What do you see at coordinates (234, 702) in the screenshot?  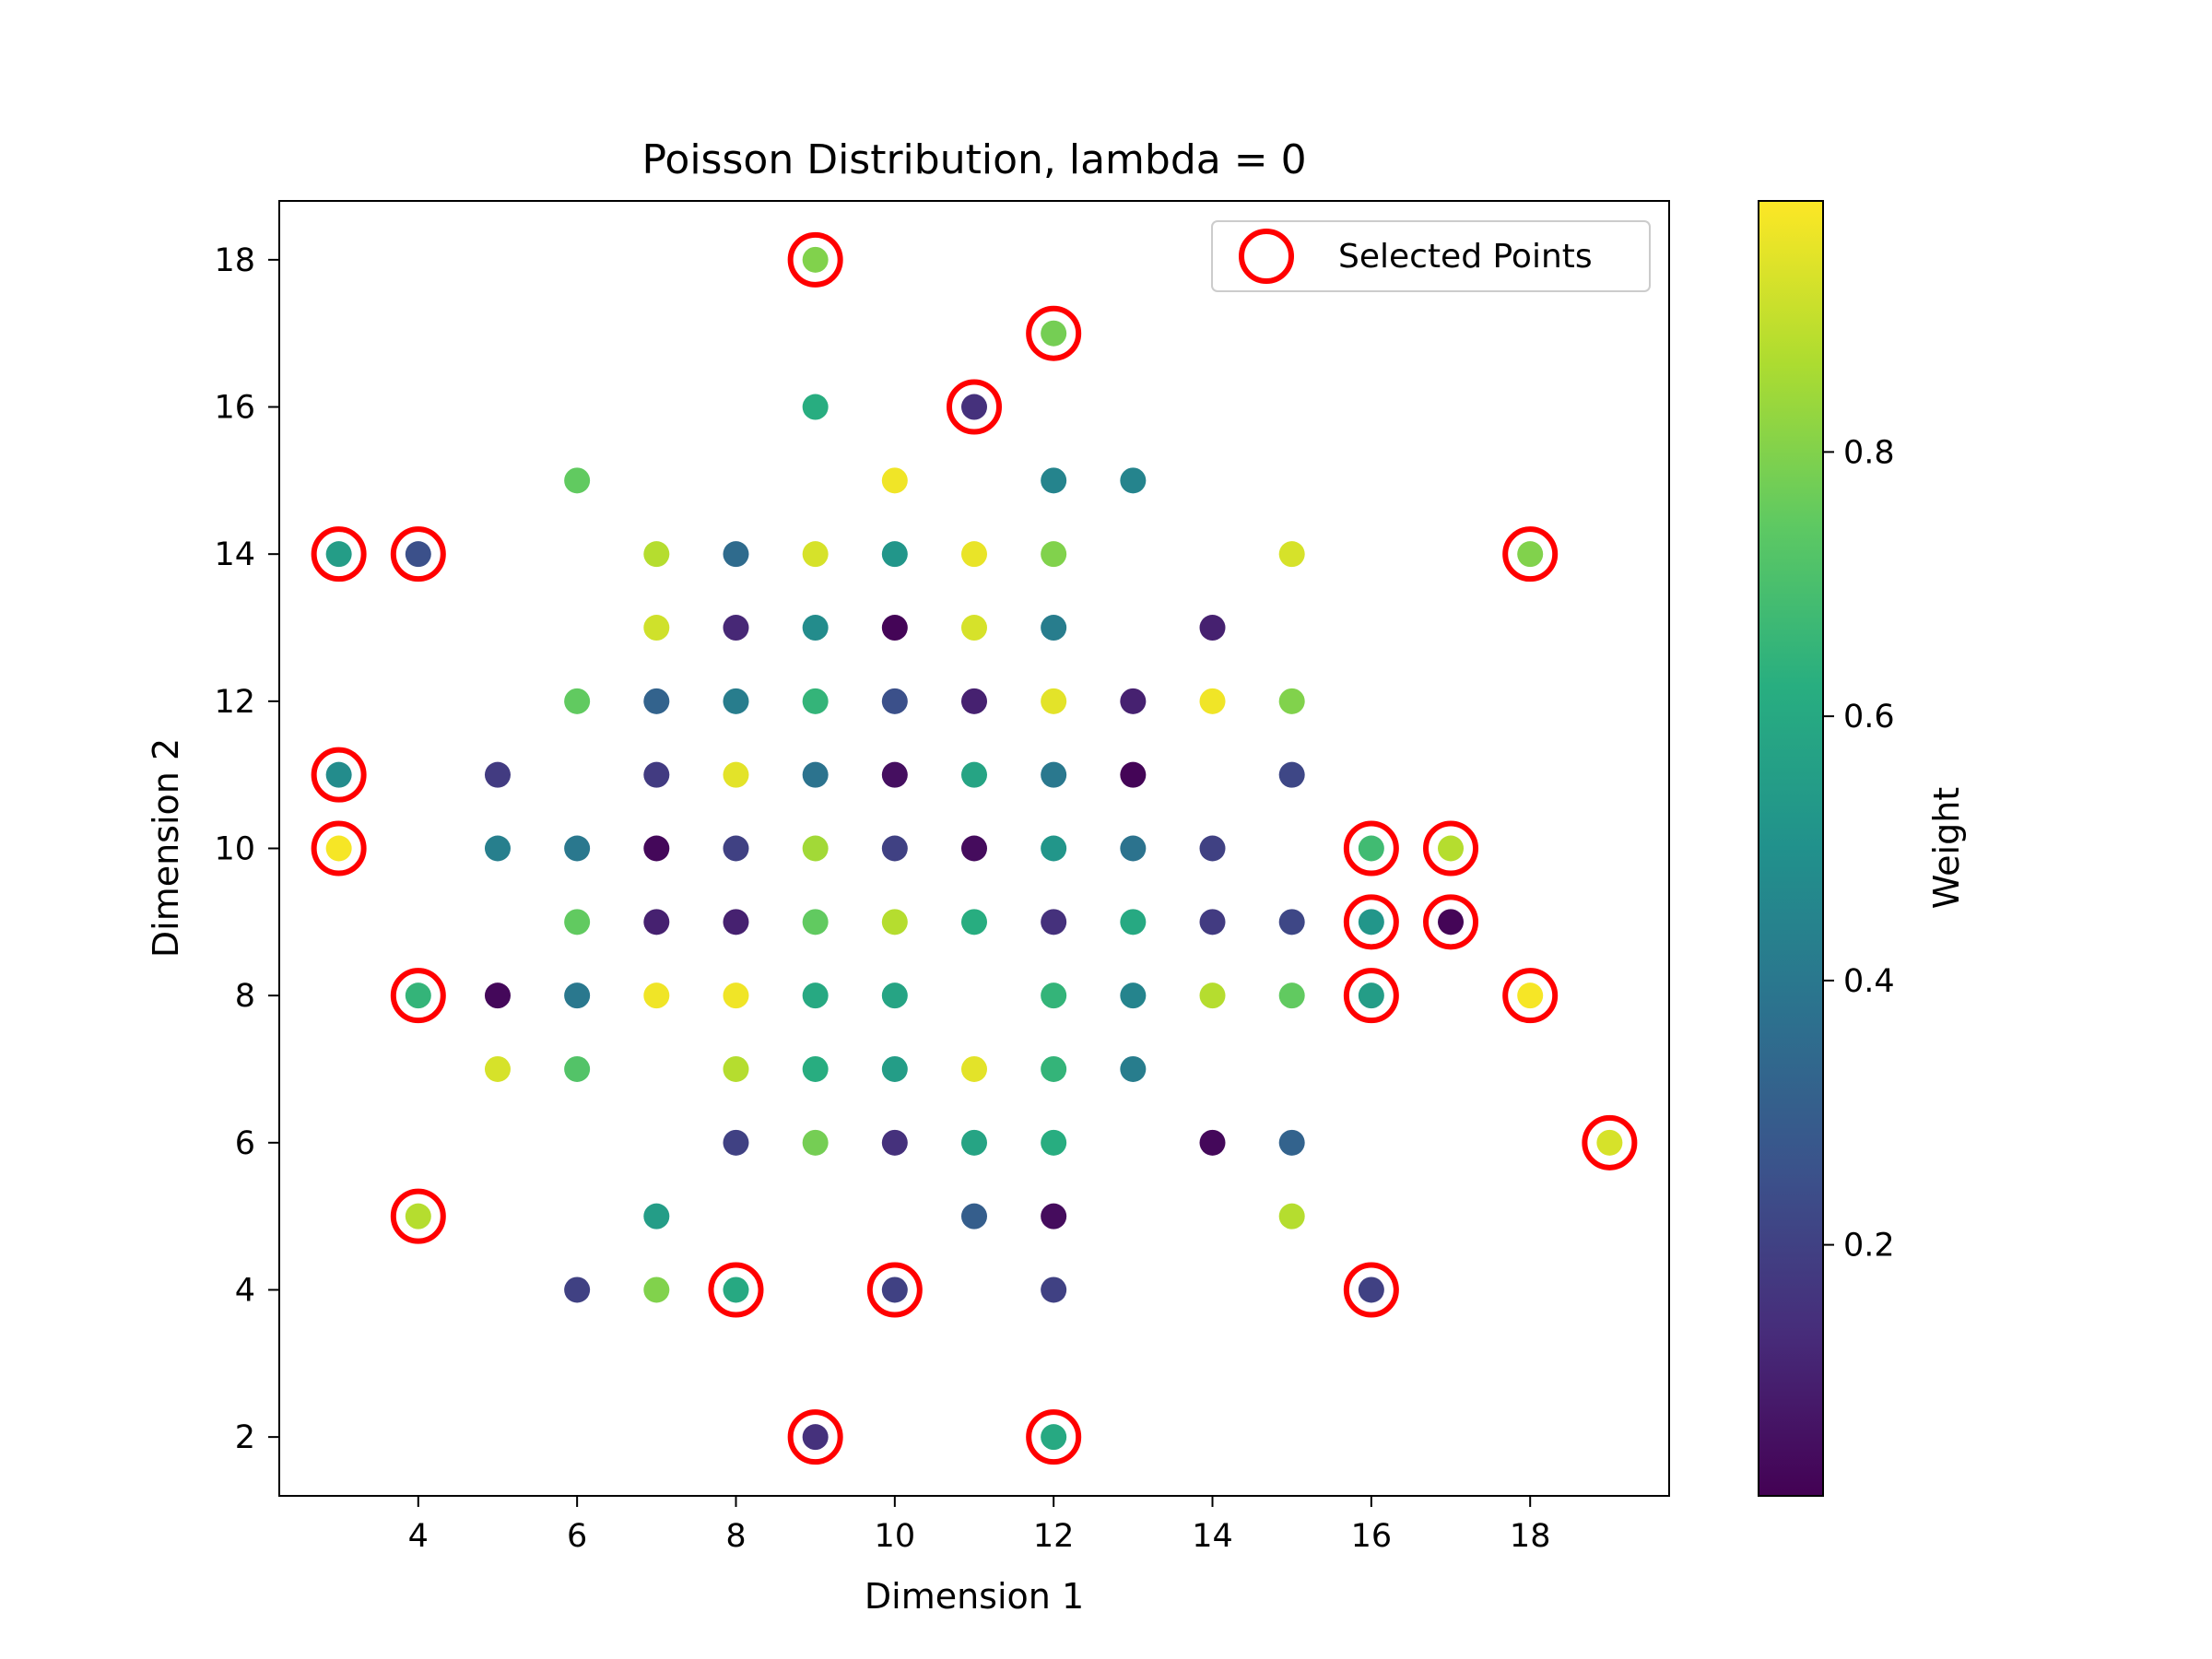 I see `y-tick-label: 12` at bounding box center [234, 702].